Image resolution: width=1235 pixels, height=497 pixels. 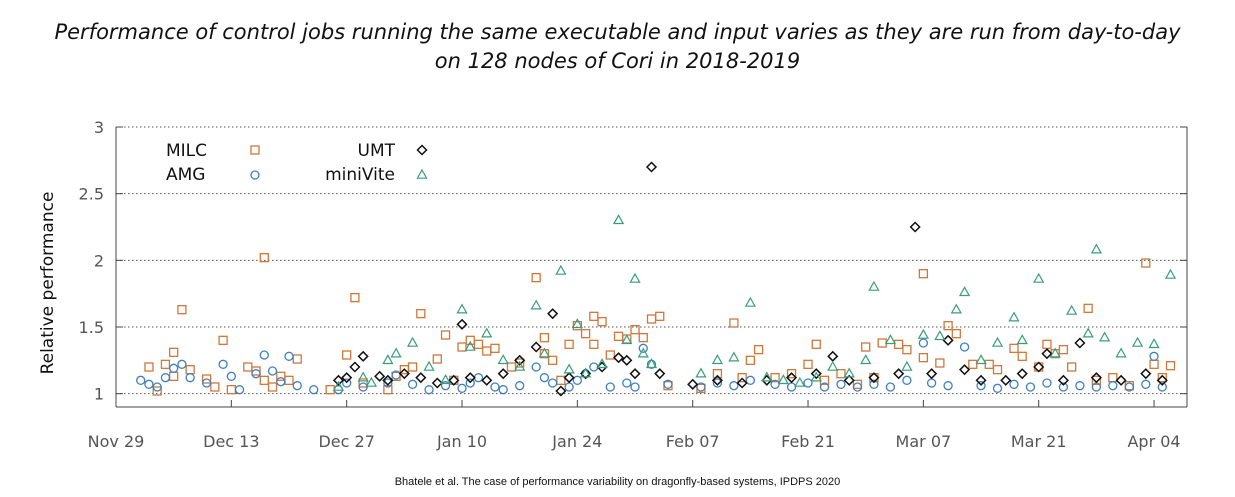 What do you see at coordinates (346, 441) in the screenshot?
I see `x-tick-label: Dec 27` at bounding box center [346, 441].